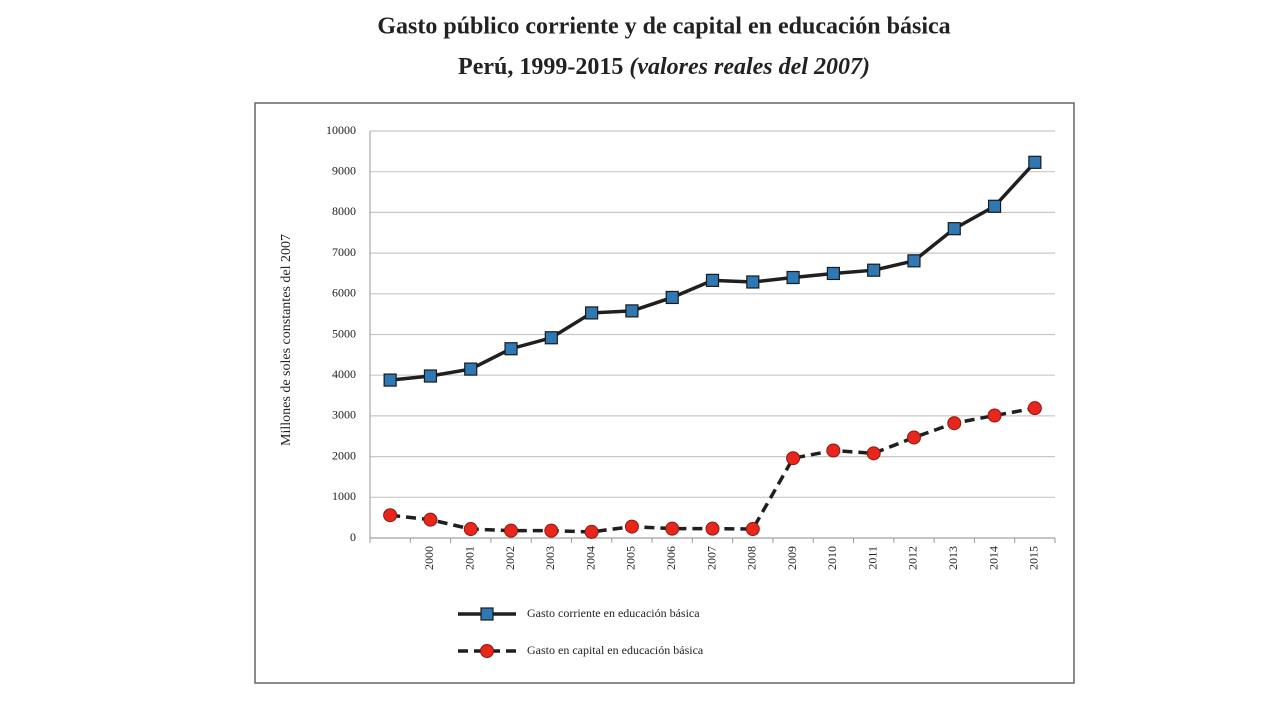 This screenshot has width=1280, height=720. I want to click on subtitle-note: (valores reales del 2007), so click(749, 67).